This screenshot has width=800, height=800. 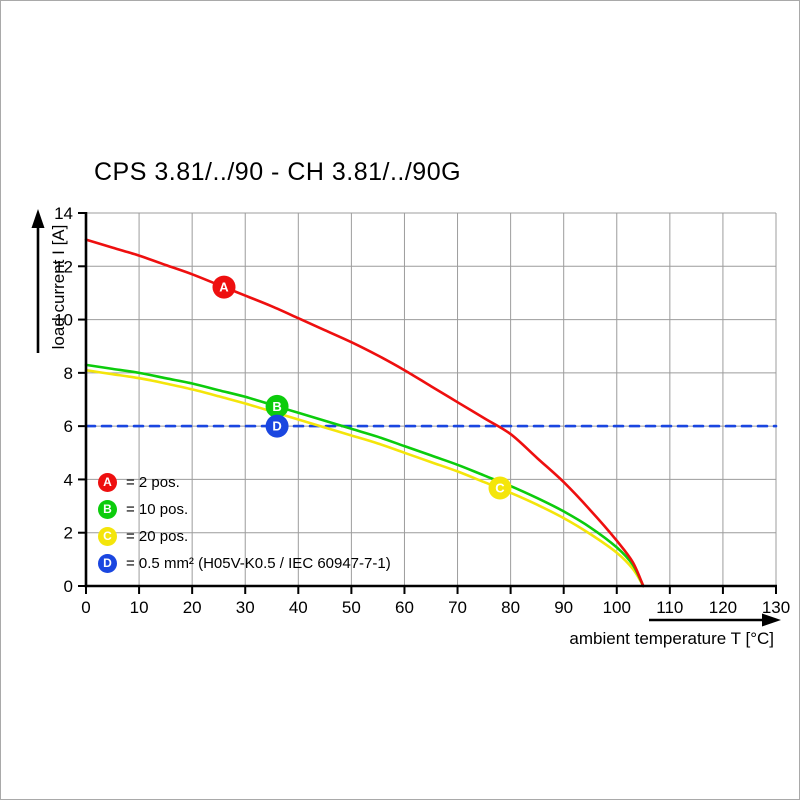 What do you see at coordinates (671, 638) in the screenshot?
I see `x-axis-label: ambient temperature T [°C]` at bounding box center [671, 638].